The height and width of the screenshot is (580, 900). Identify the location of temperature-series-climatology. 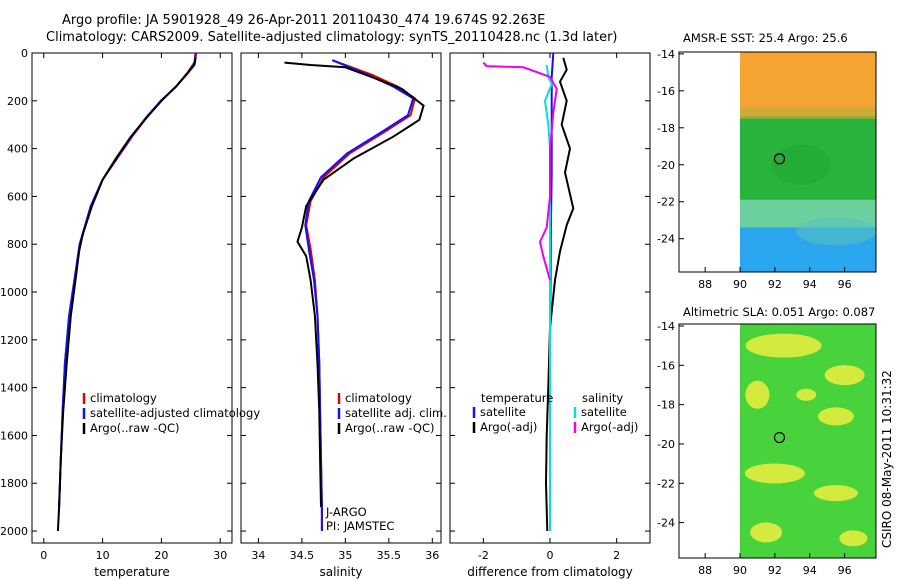
(127, 280).